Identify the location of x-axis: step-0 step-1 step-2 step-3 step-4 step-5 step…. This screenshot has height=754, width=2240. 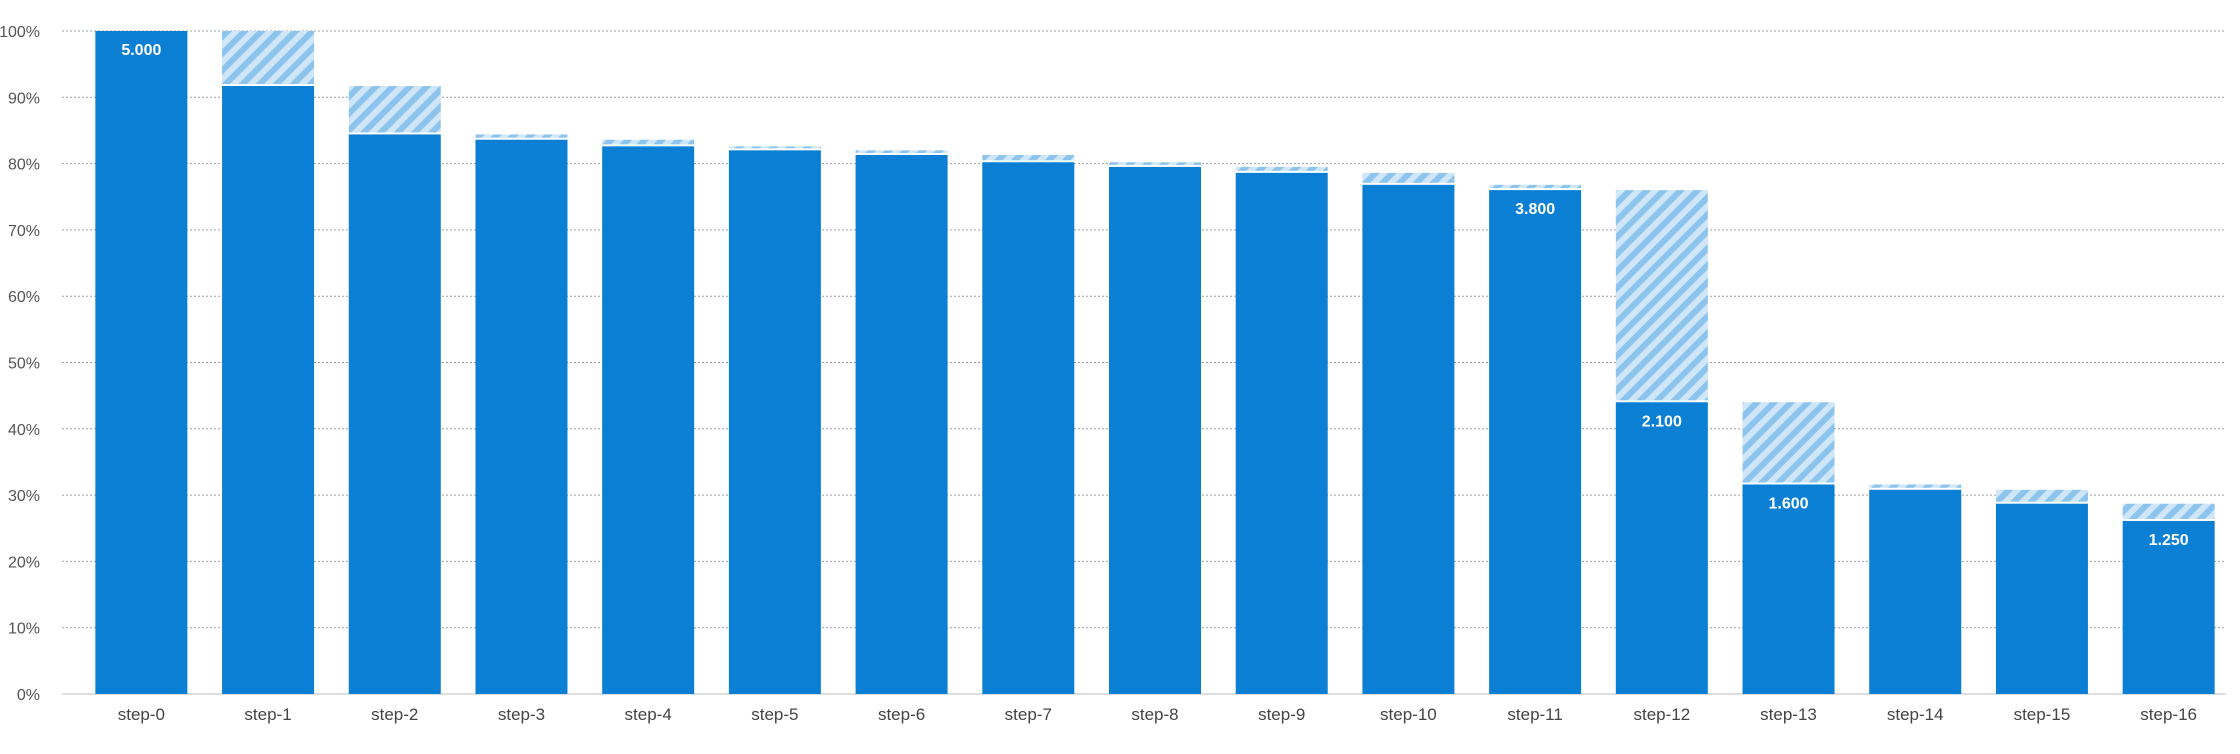
(1157, 714).